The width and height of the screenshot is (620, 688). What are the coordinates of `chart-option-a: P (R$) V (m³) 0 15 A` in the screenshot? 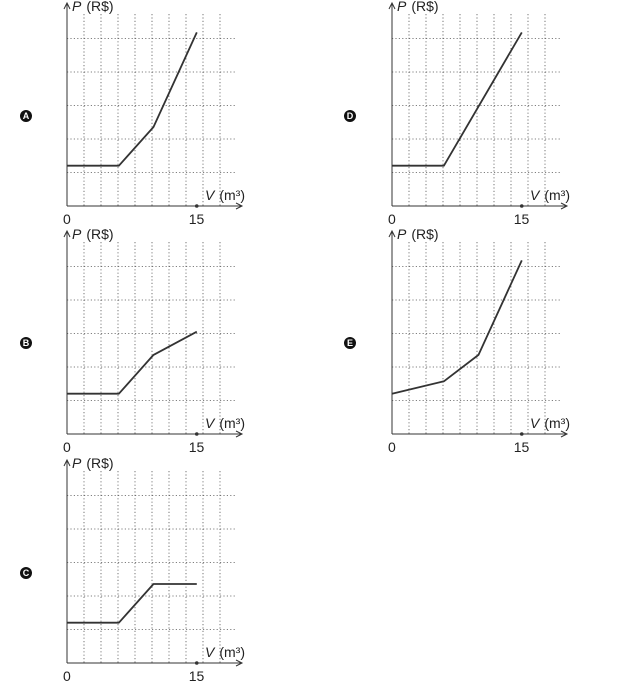 It's located at (132, 113).